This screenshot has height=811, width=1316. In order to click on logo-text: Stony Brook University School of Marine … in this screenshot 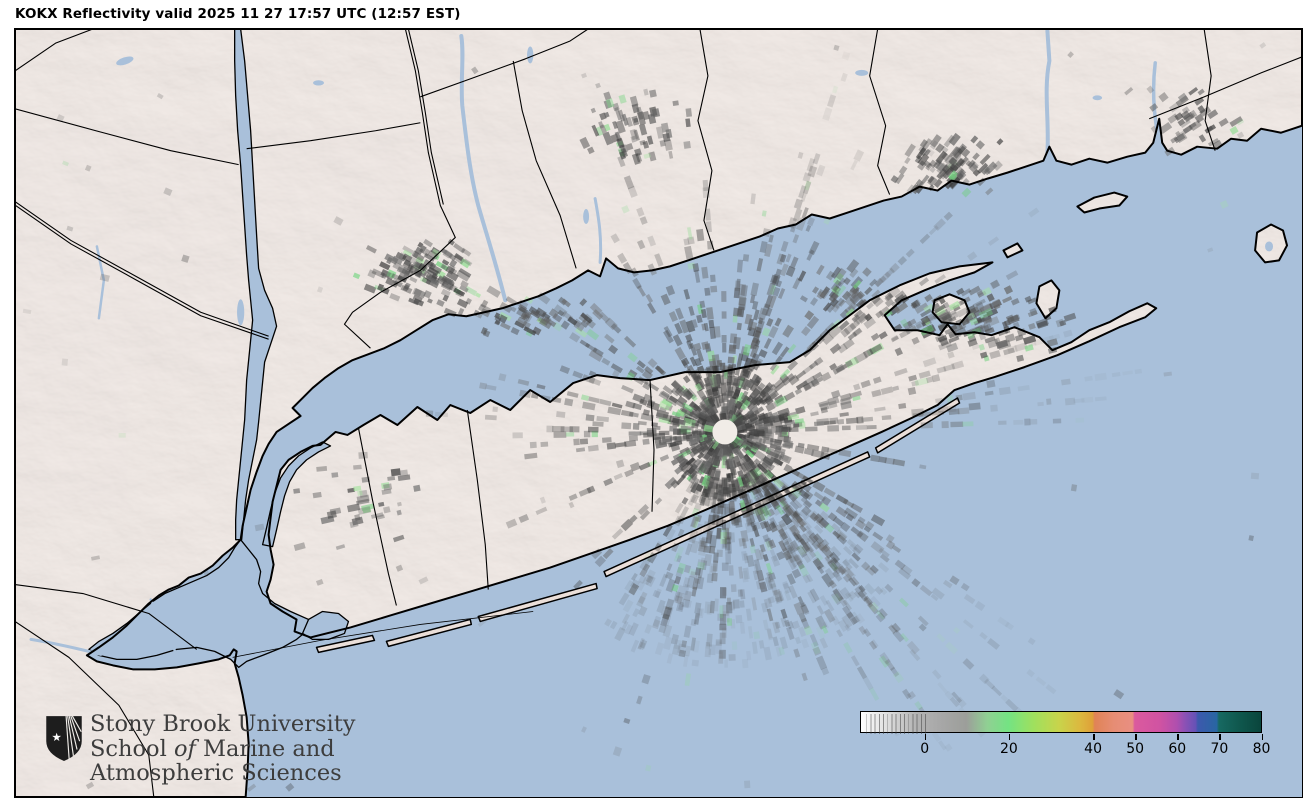, I will do `click(222, 749)`.